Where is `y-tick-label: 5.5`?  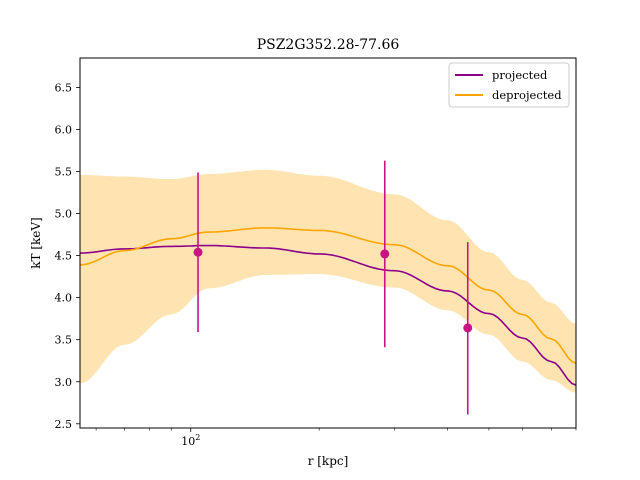
y-tick-label: 5.5 is located at coordinates (64, 172).